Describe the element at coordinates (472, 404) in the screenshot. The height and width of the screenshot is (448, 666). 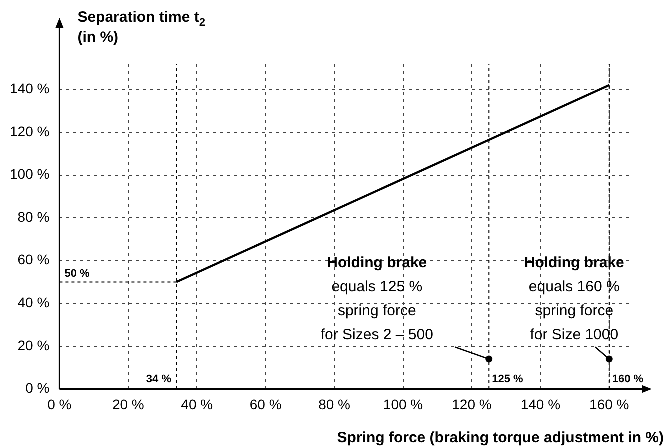
I see `x-tick-label: 120 %` at that location.